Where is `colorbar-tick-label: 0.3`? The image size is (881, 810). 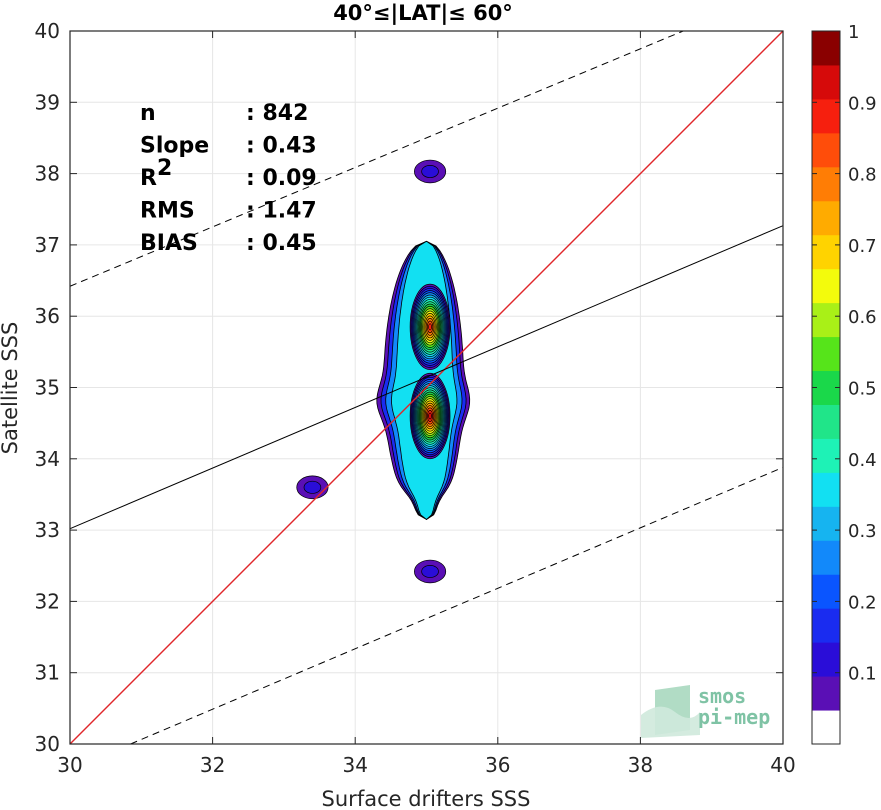 colorbar-tick-label: 0.3 is located at coordinates (862, 531).